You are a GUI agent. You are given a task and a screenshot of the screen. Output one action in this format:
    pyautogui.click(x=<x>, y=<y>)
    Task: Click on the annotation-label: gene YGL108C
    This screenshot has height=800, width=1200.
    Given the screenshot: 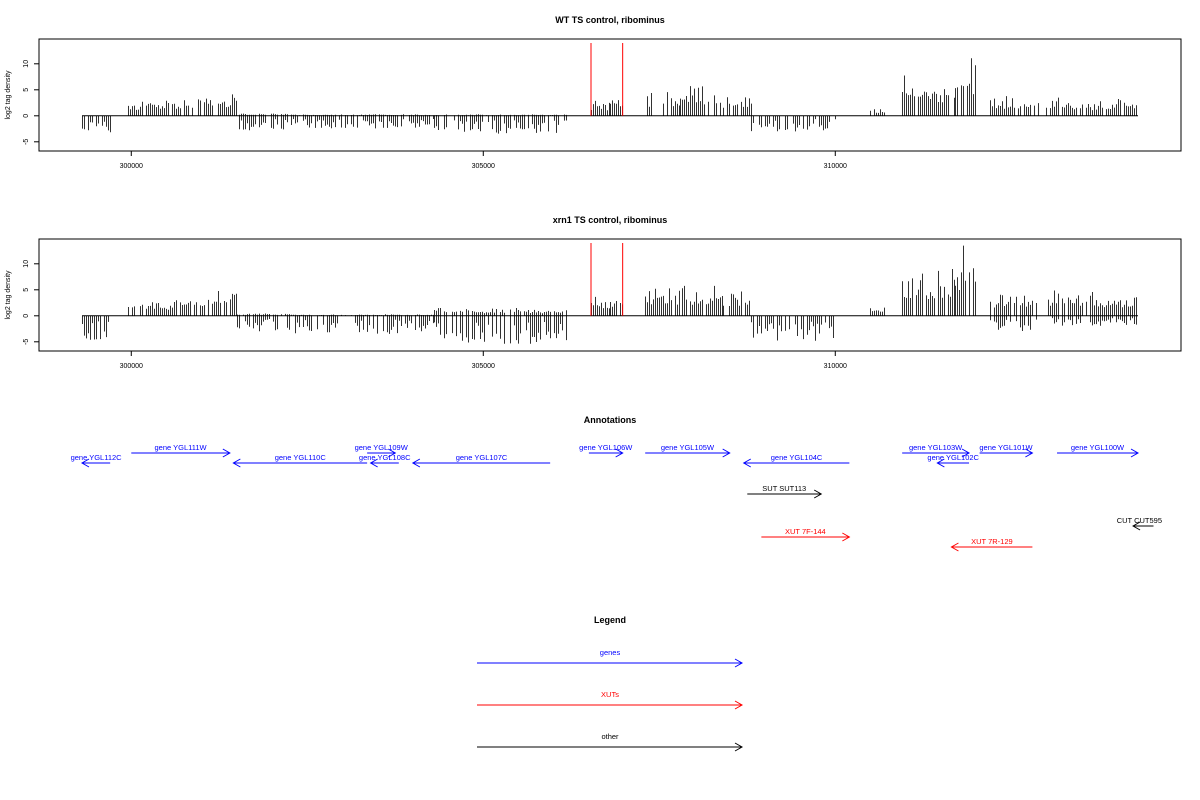 What is the action you would take?
    pyautogui.click(x=385, y=457)
    